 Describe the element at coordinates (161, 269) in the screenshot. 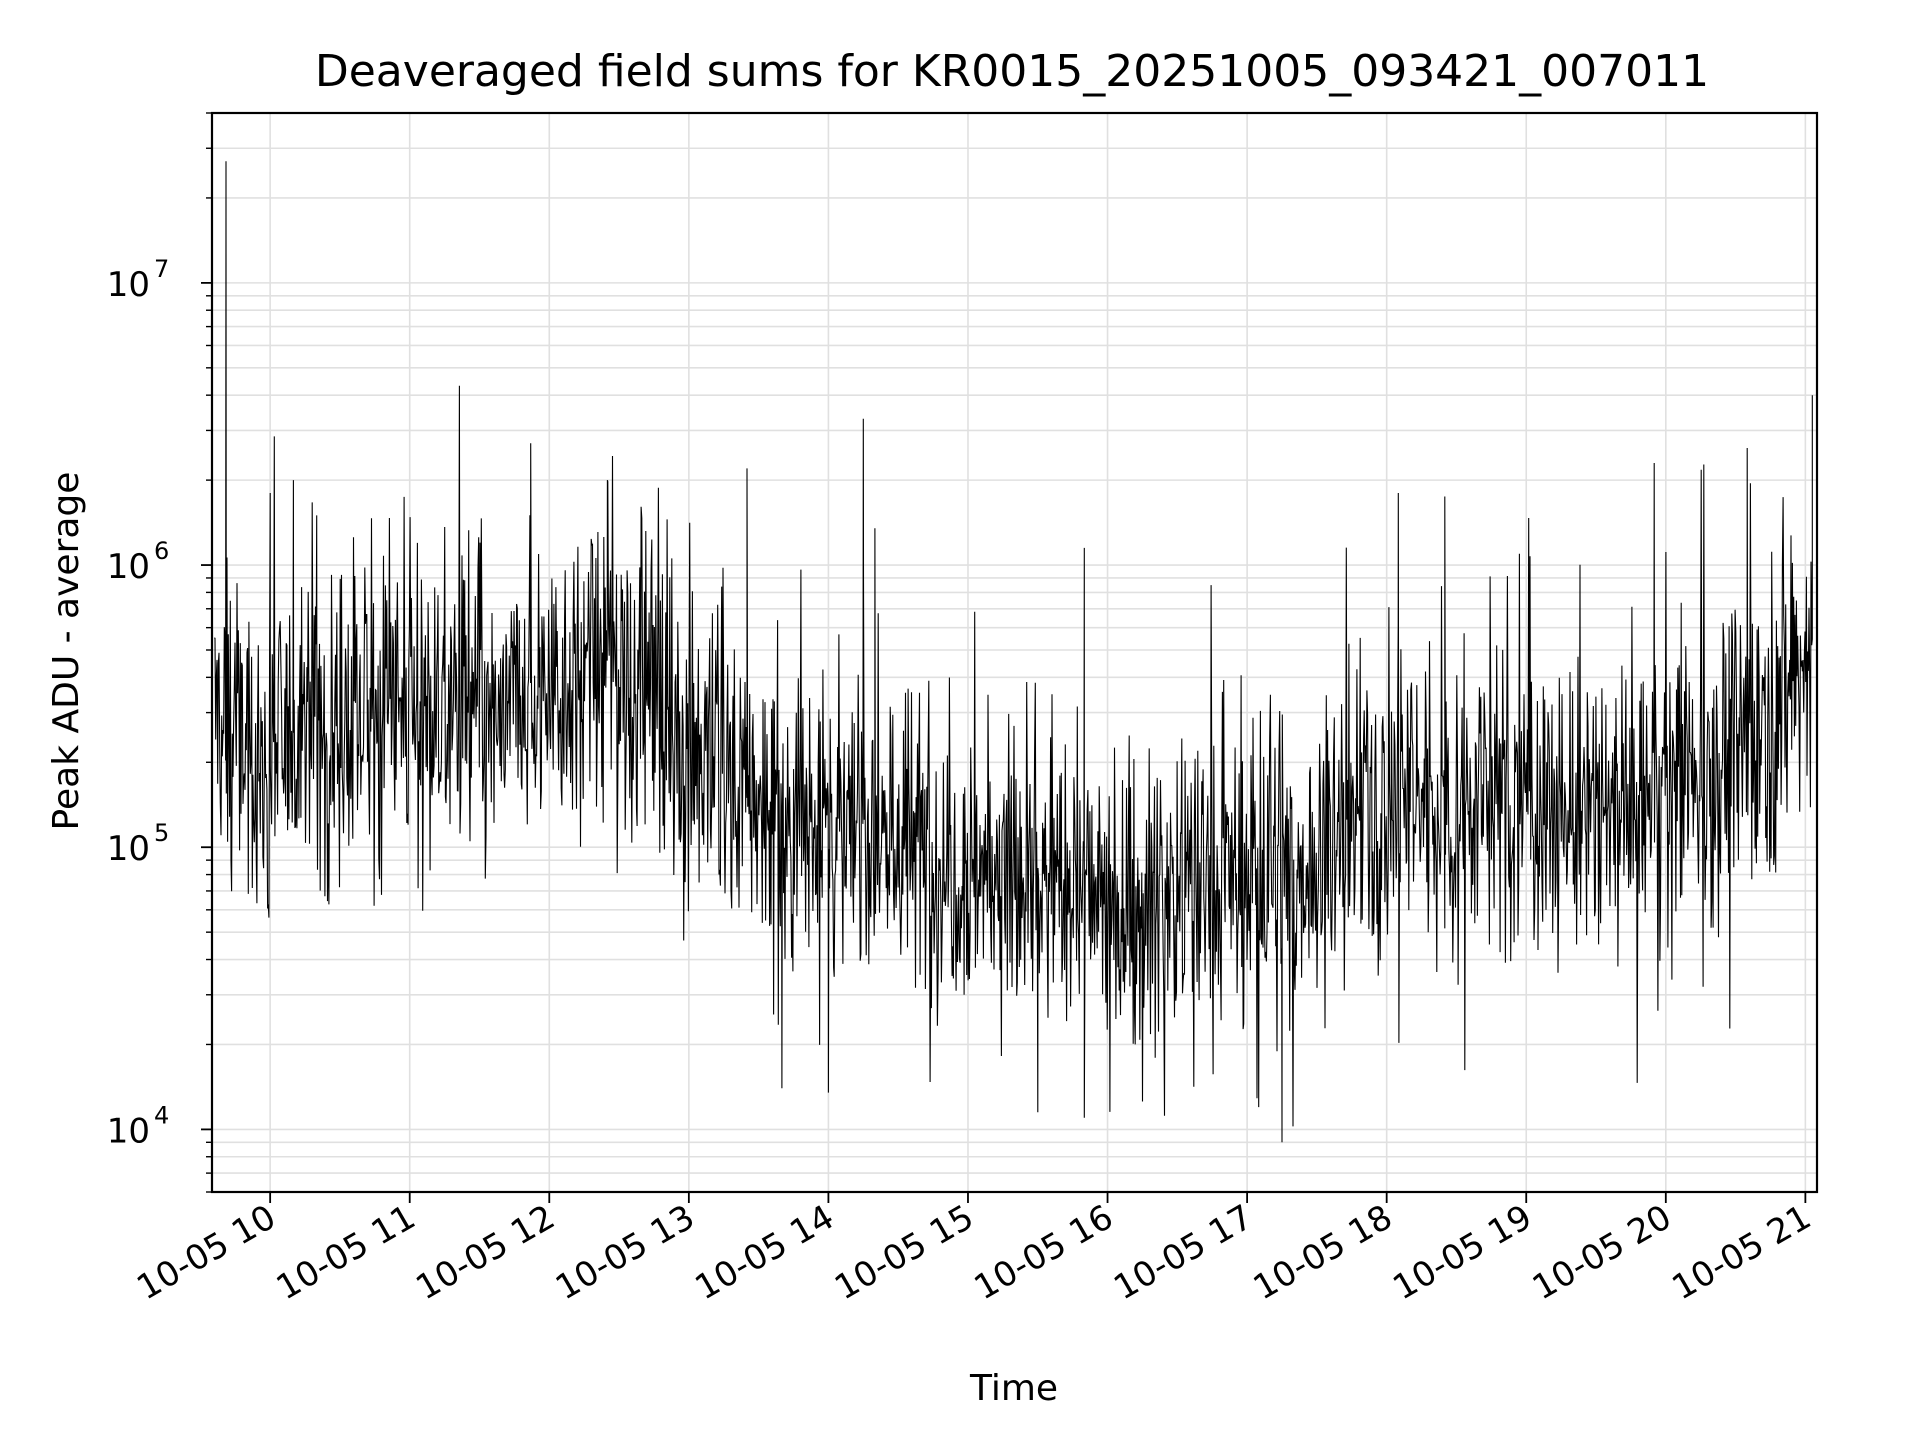

I see `y-tick-exponent: 7` at that location.